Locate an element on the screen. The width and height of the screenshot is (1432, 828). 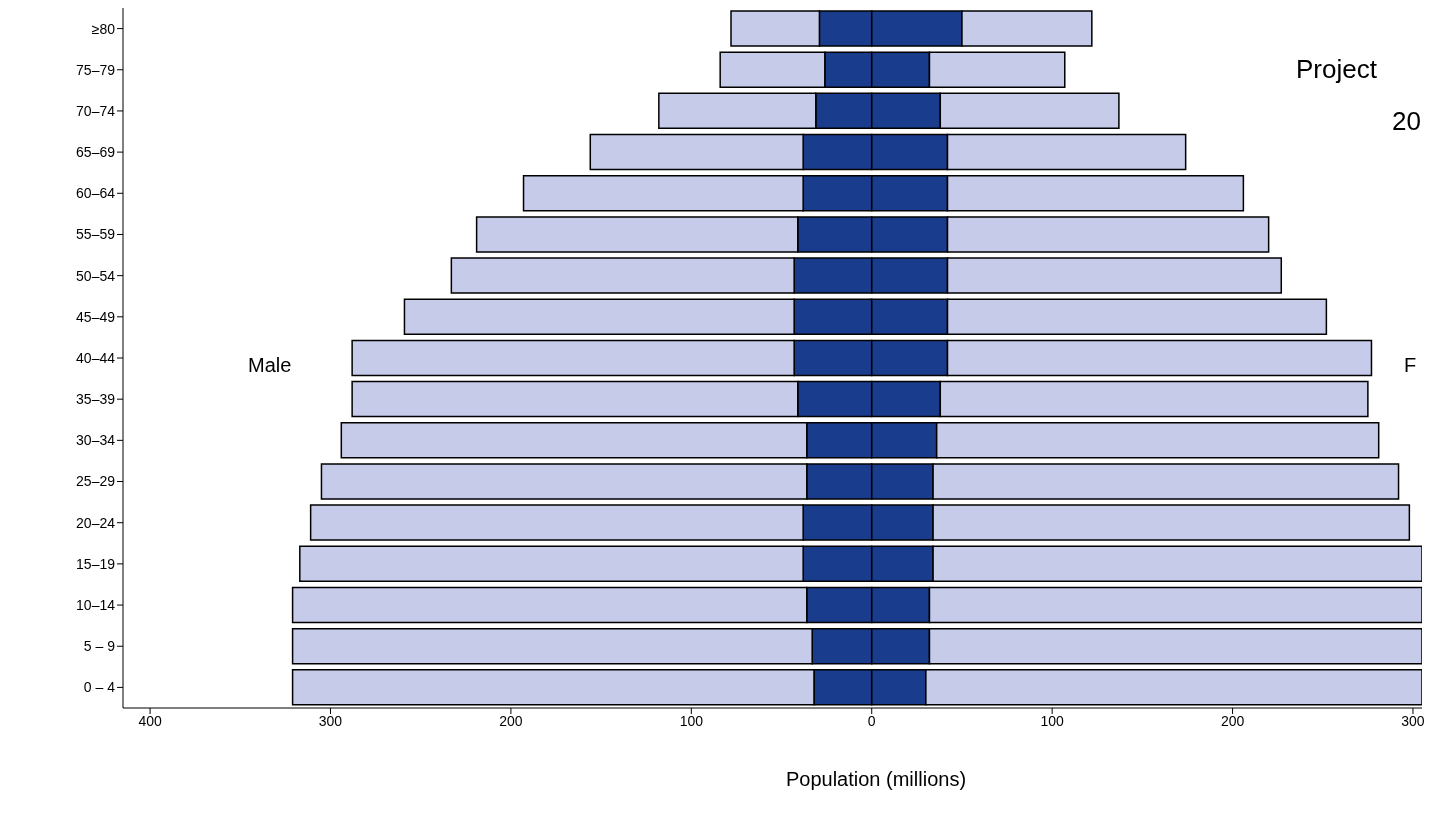
y-tick-label: 70–74 is located at coordinates (96, 110).